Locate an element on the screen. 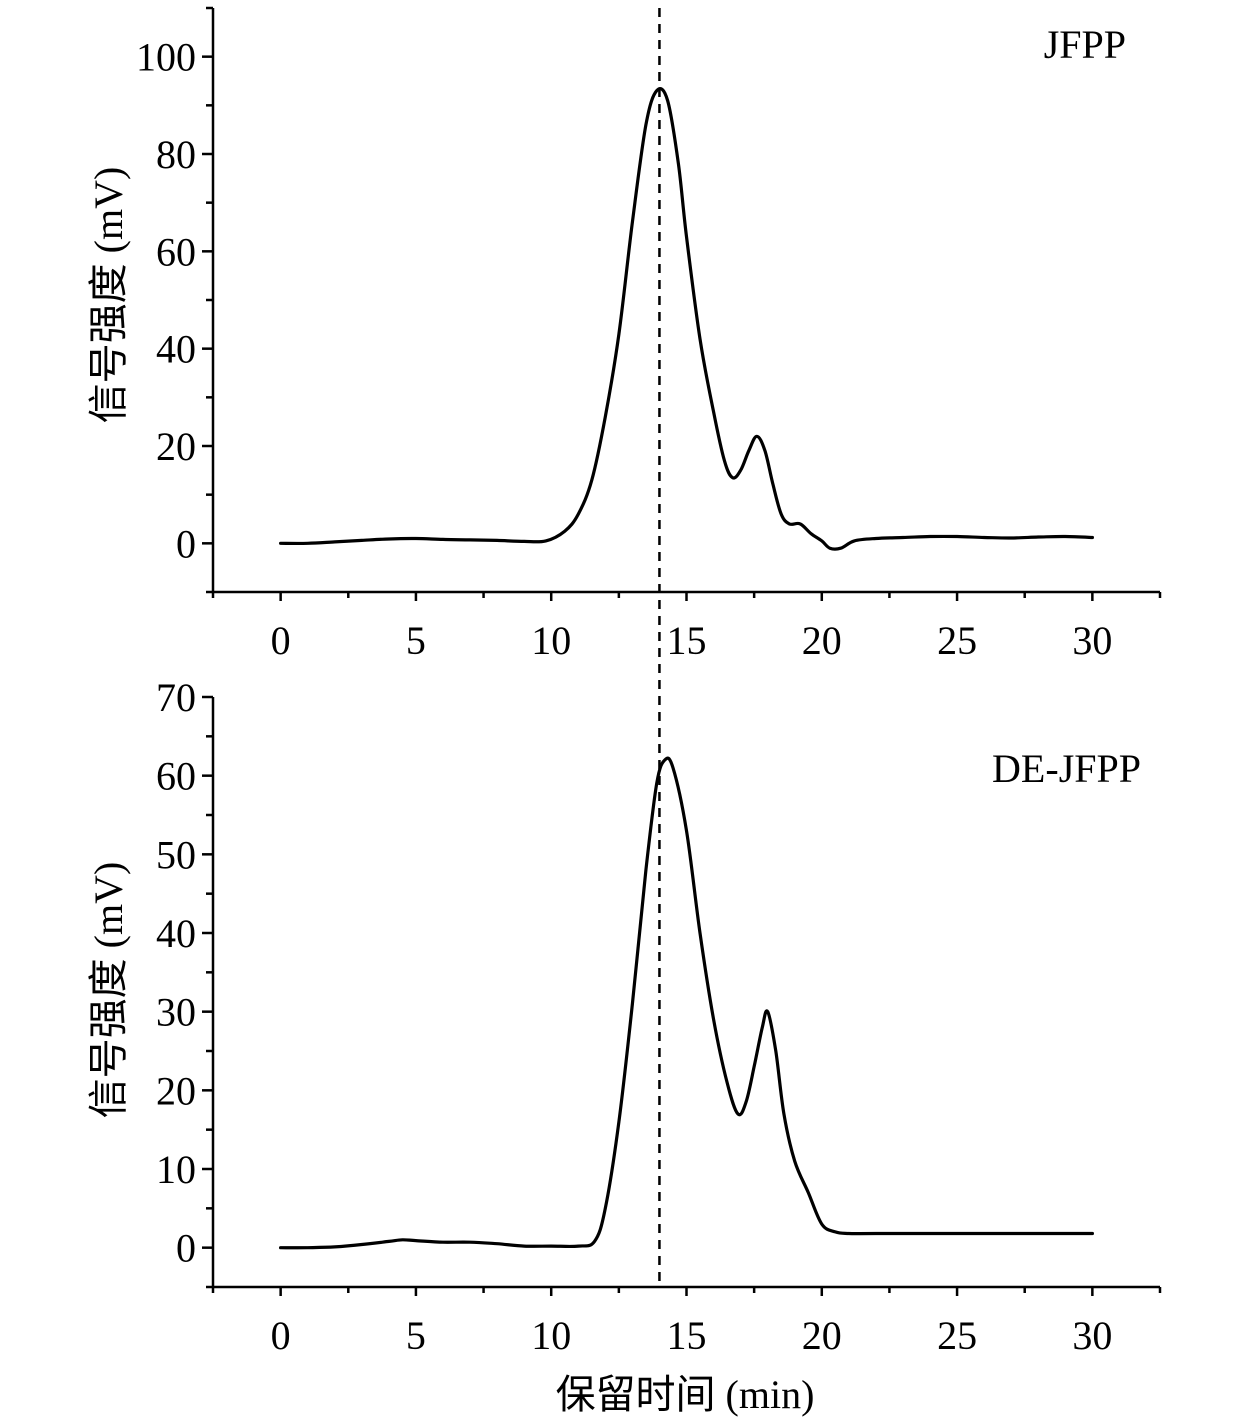 The height and width of the screenshot is (1425, 1260). top-y-tick-label: 40 is located at coordinates (176, 349).